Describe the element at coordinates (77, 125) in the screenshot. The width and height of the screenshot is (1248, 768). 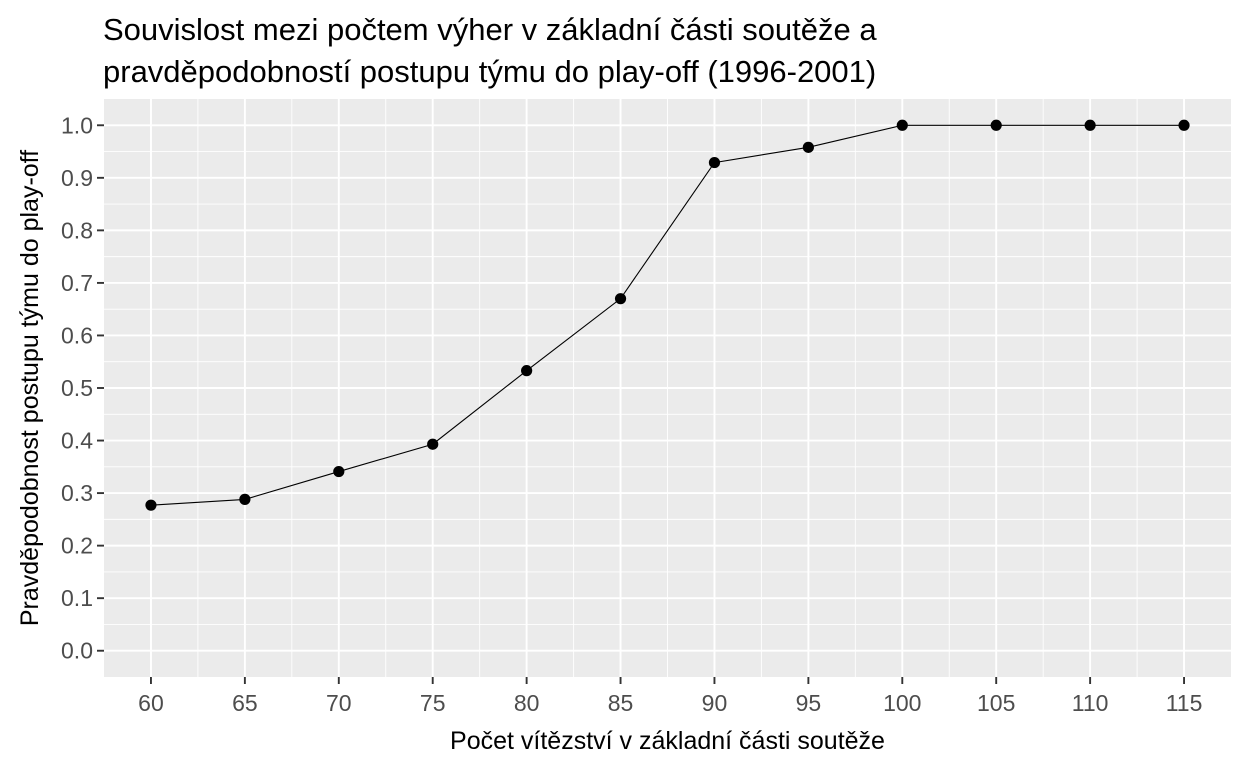
I see `y-tick-label: 1.0` at that location.